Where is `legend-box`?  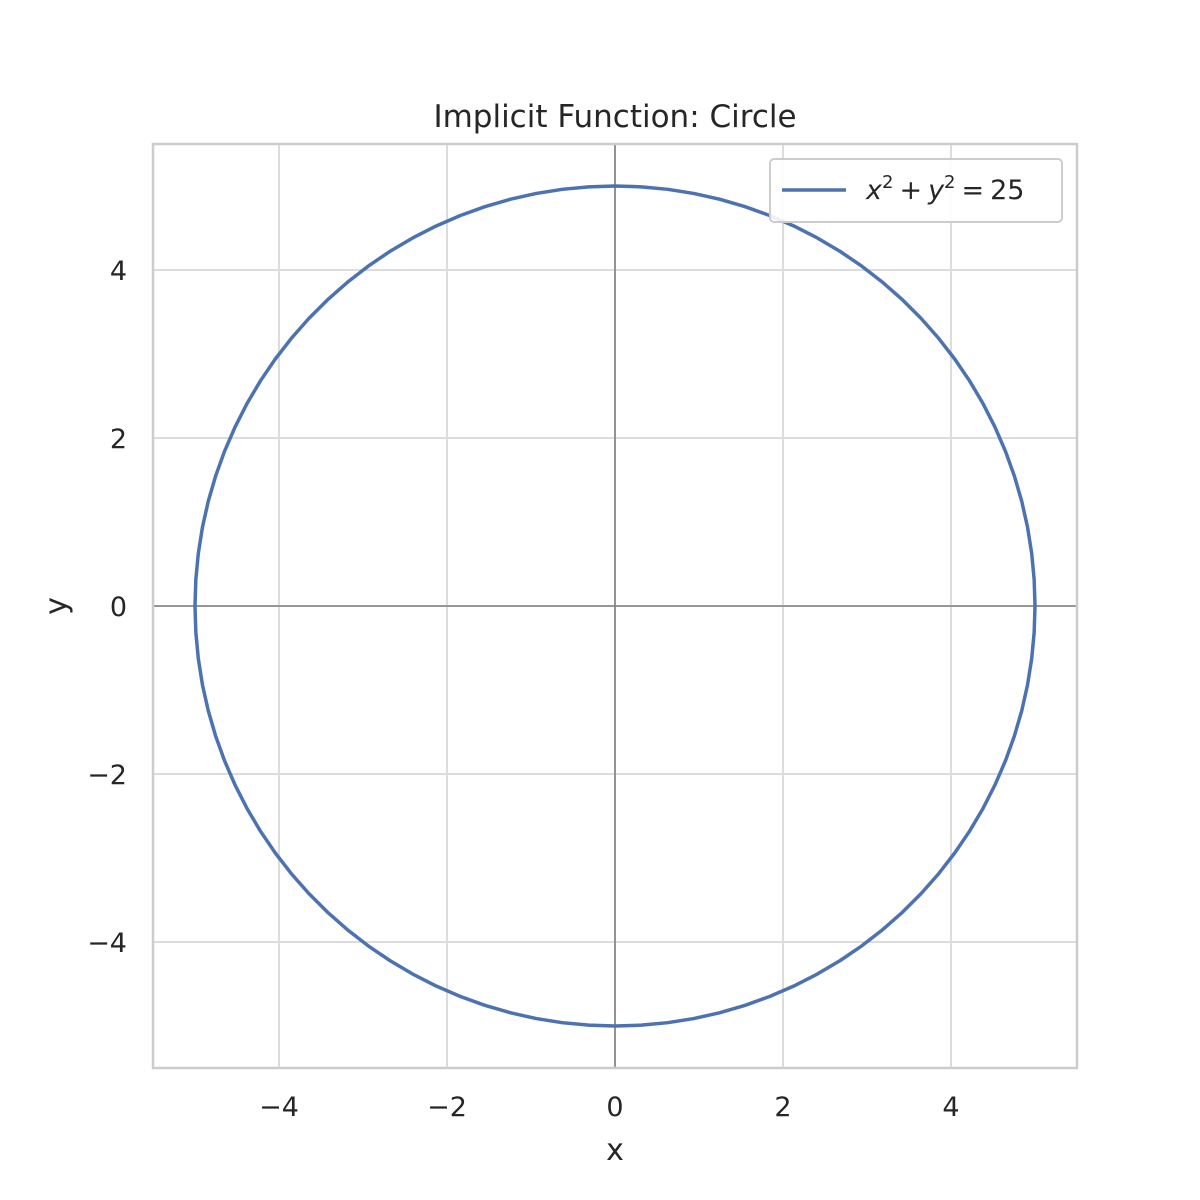 legend-box is located at coordinates (916, 190).